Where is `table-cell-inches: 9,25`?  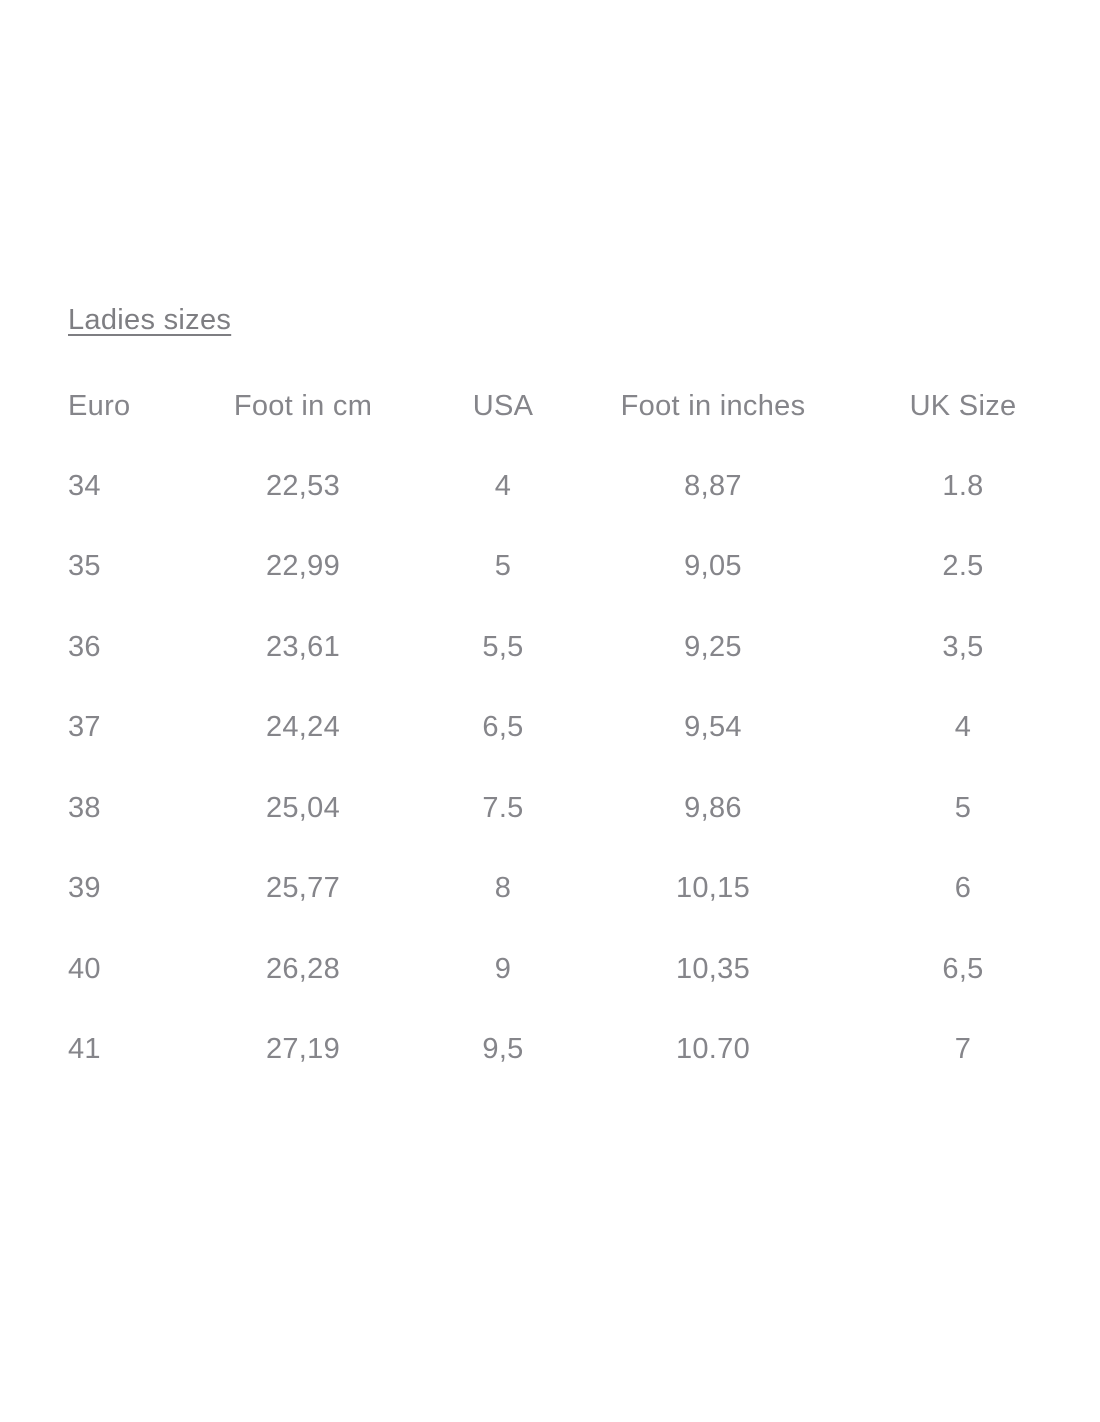 table-cell-inches: 9,25 is located at coordinates (713, 646).